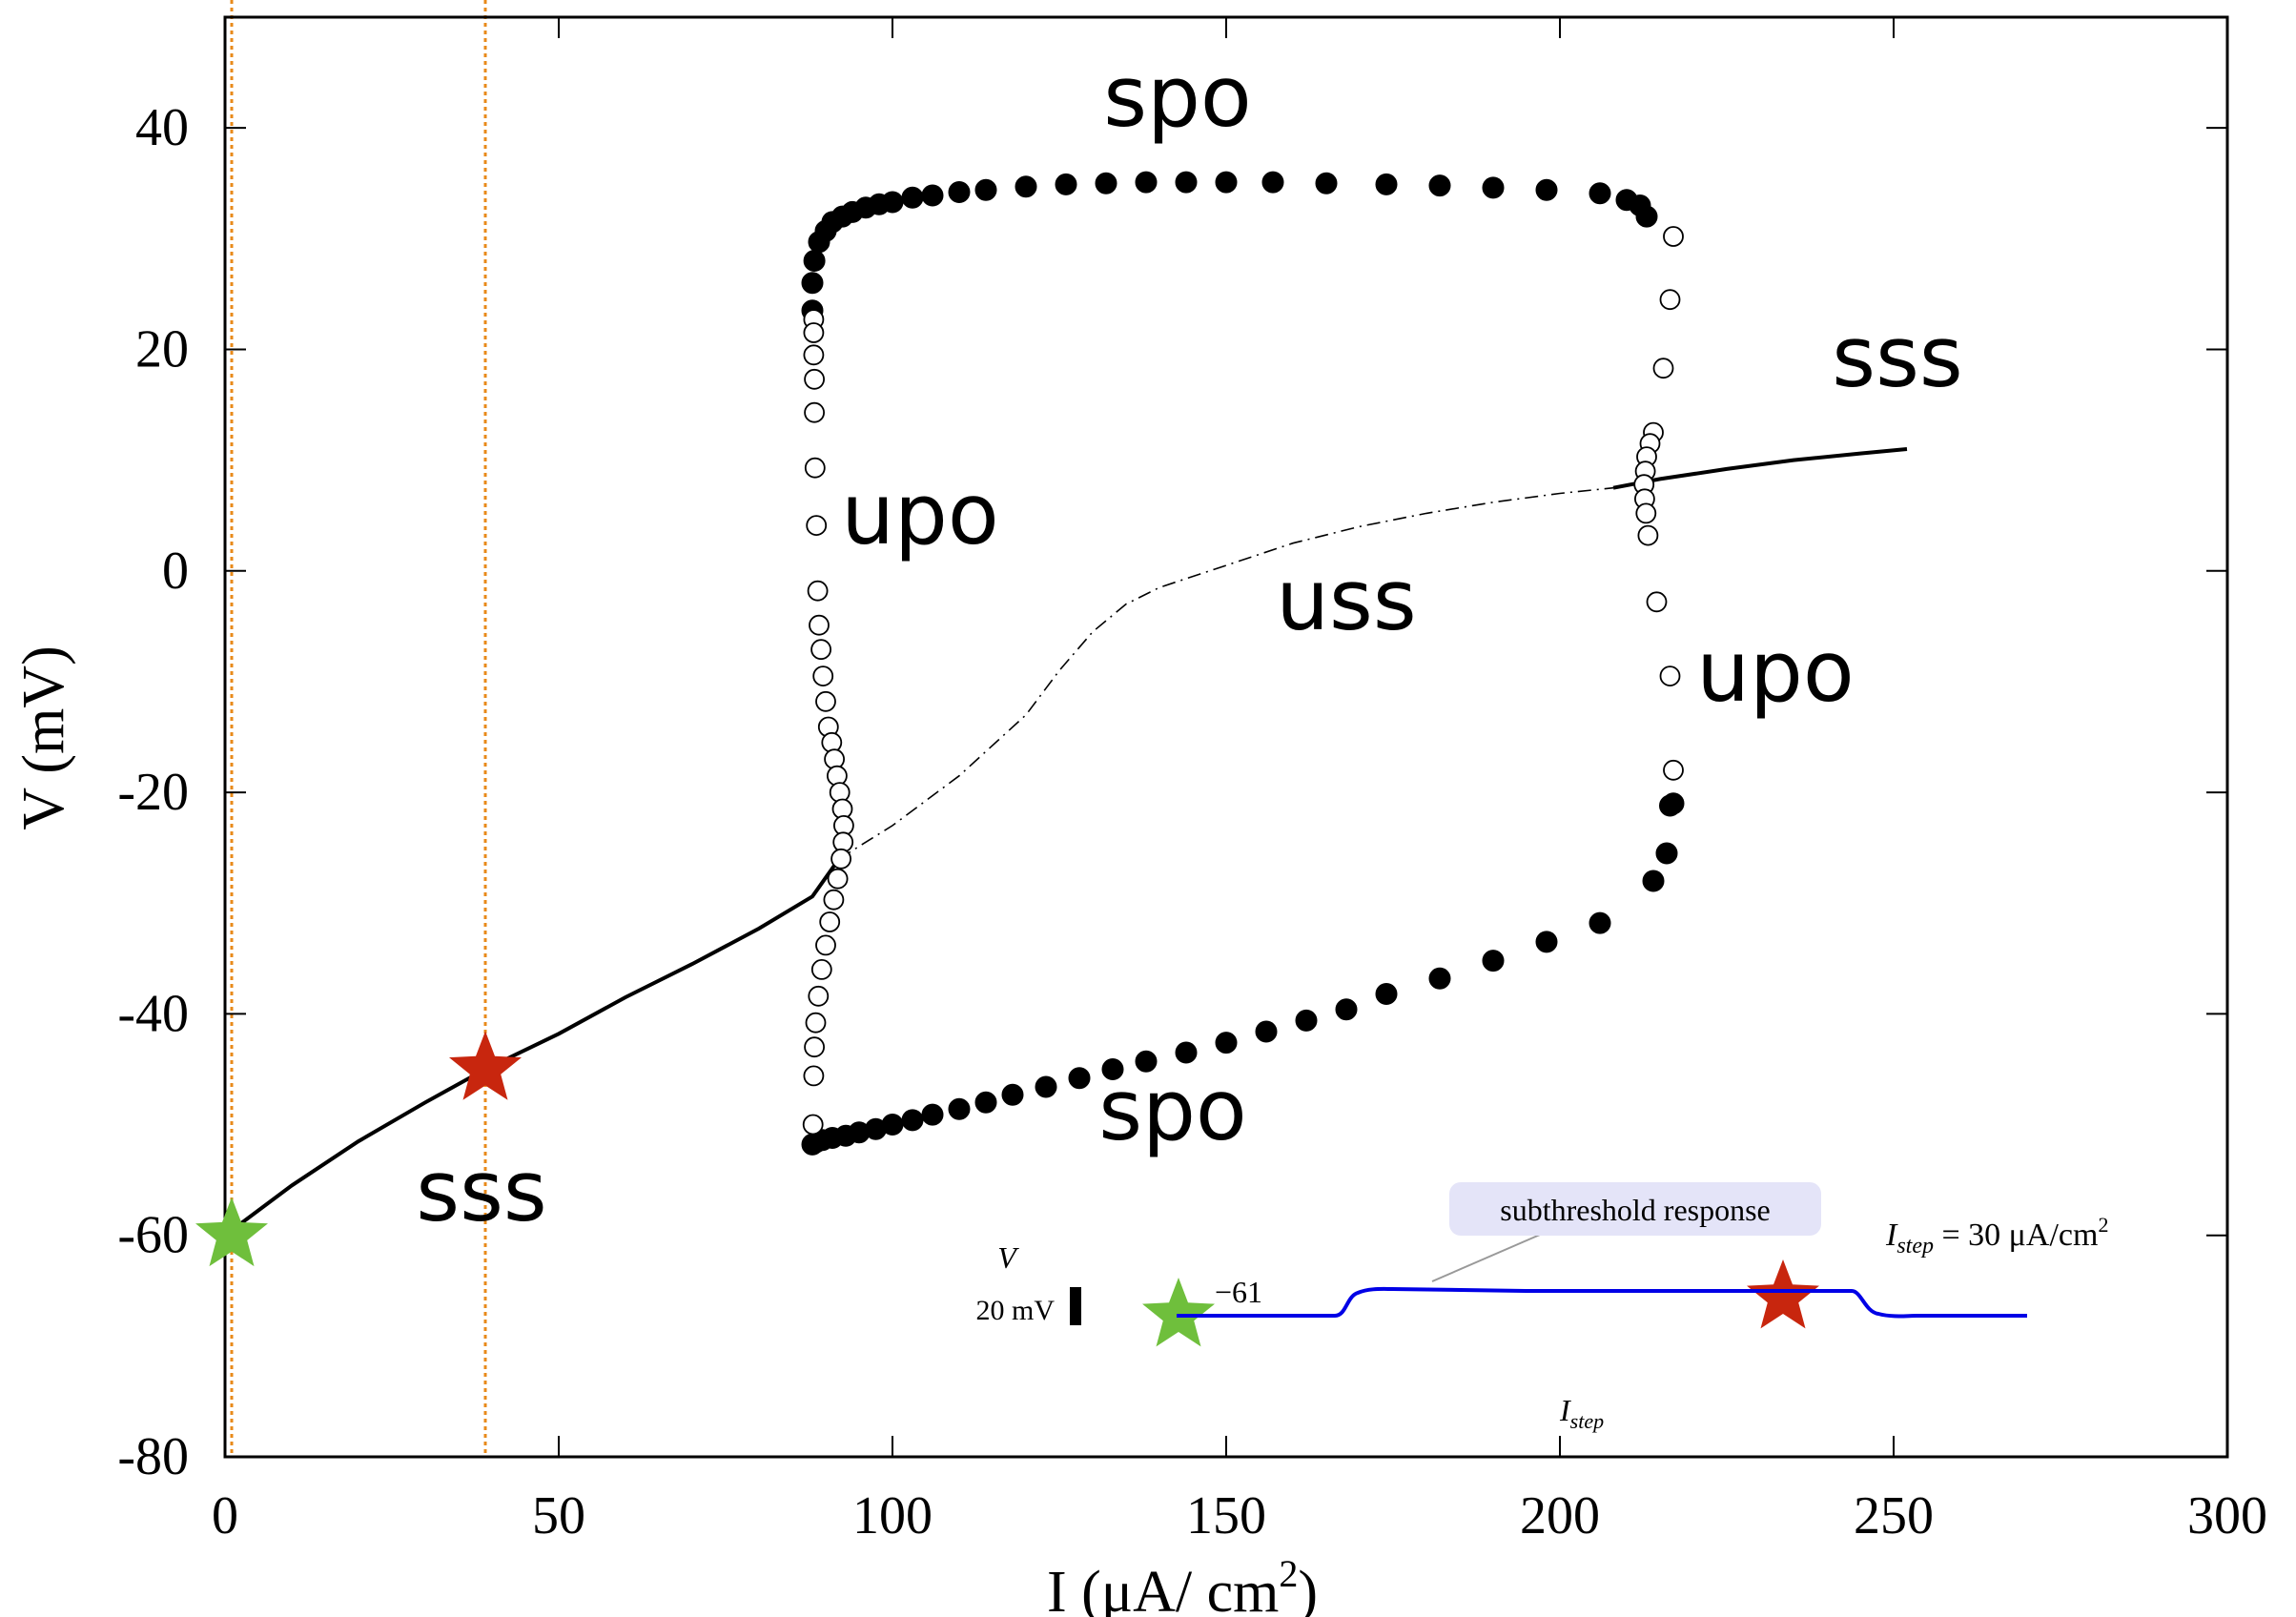  I want to click on region-label-upo-right: upo, so click(1775, 672).